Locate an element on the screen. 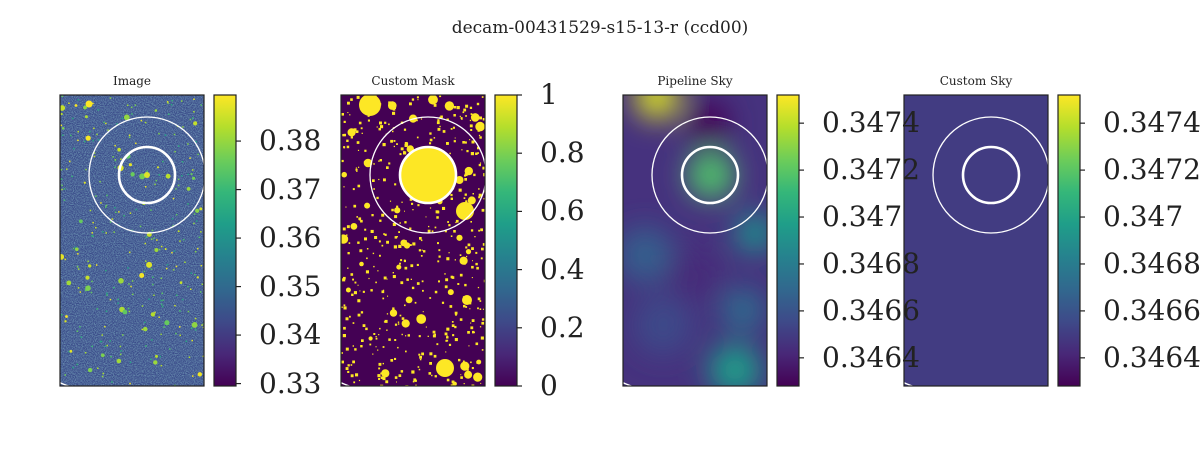  panel-2-frame is located at coordinates (695, 240).